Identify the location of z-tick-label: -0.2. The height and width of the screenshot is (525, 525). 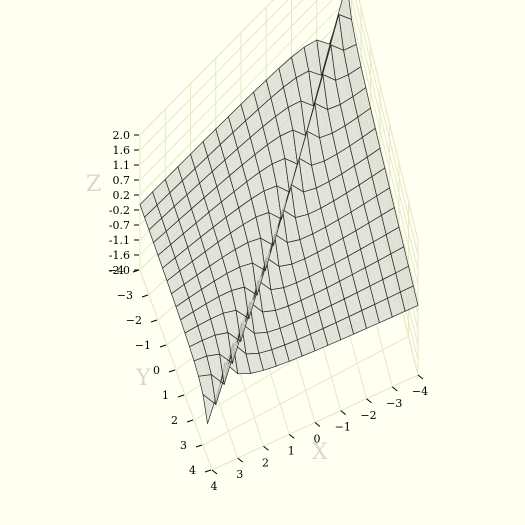
(119, 210).